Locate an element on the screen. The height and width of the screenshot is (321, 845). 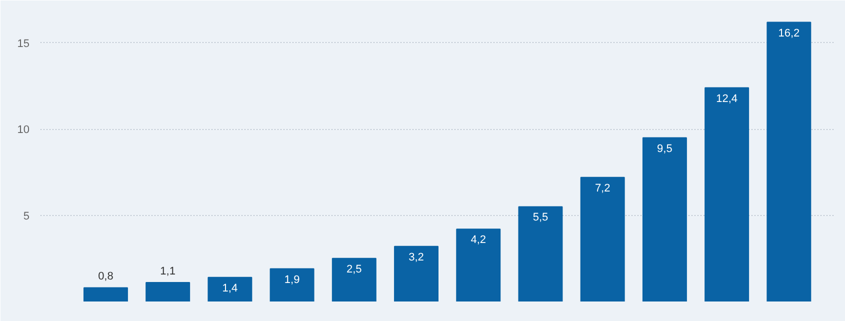
data-label: 1,9 is located at coordinates (292, 280).